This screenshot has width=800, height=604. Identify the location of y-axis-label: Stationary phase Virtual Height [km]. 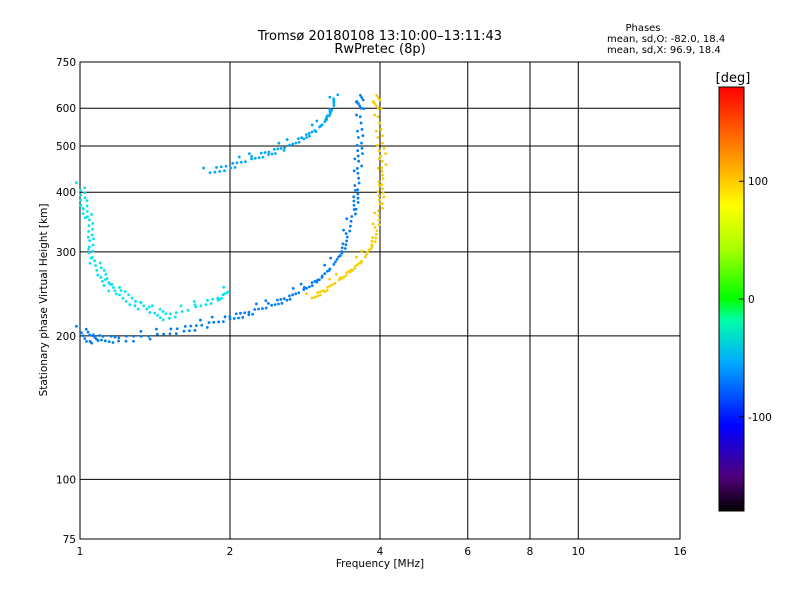
(44, 300).